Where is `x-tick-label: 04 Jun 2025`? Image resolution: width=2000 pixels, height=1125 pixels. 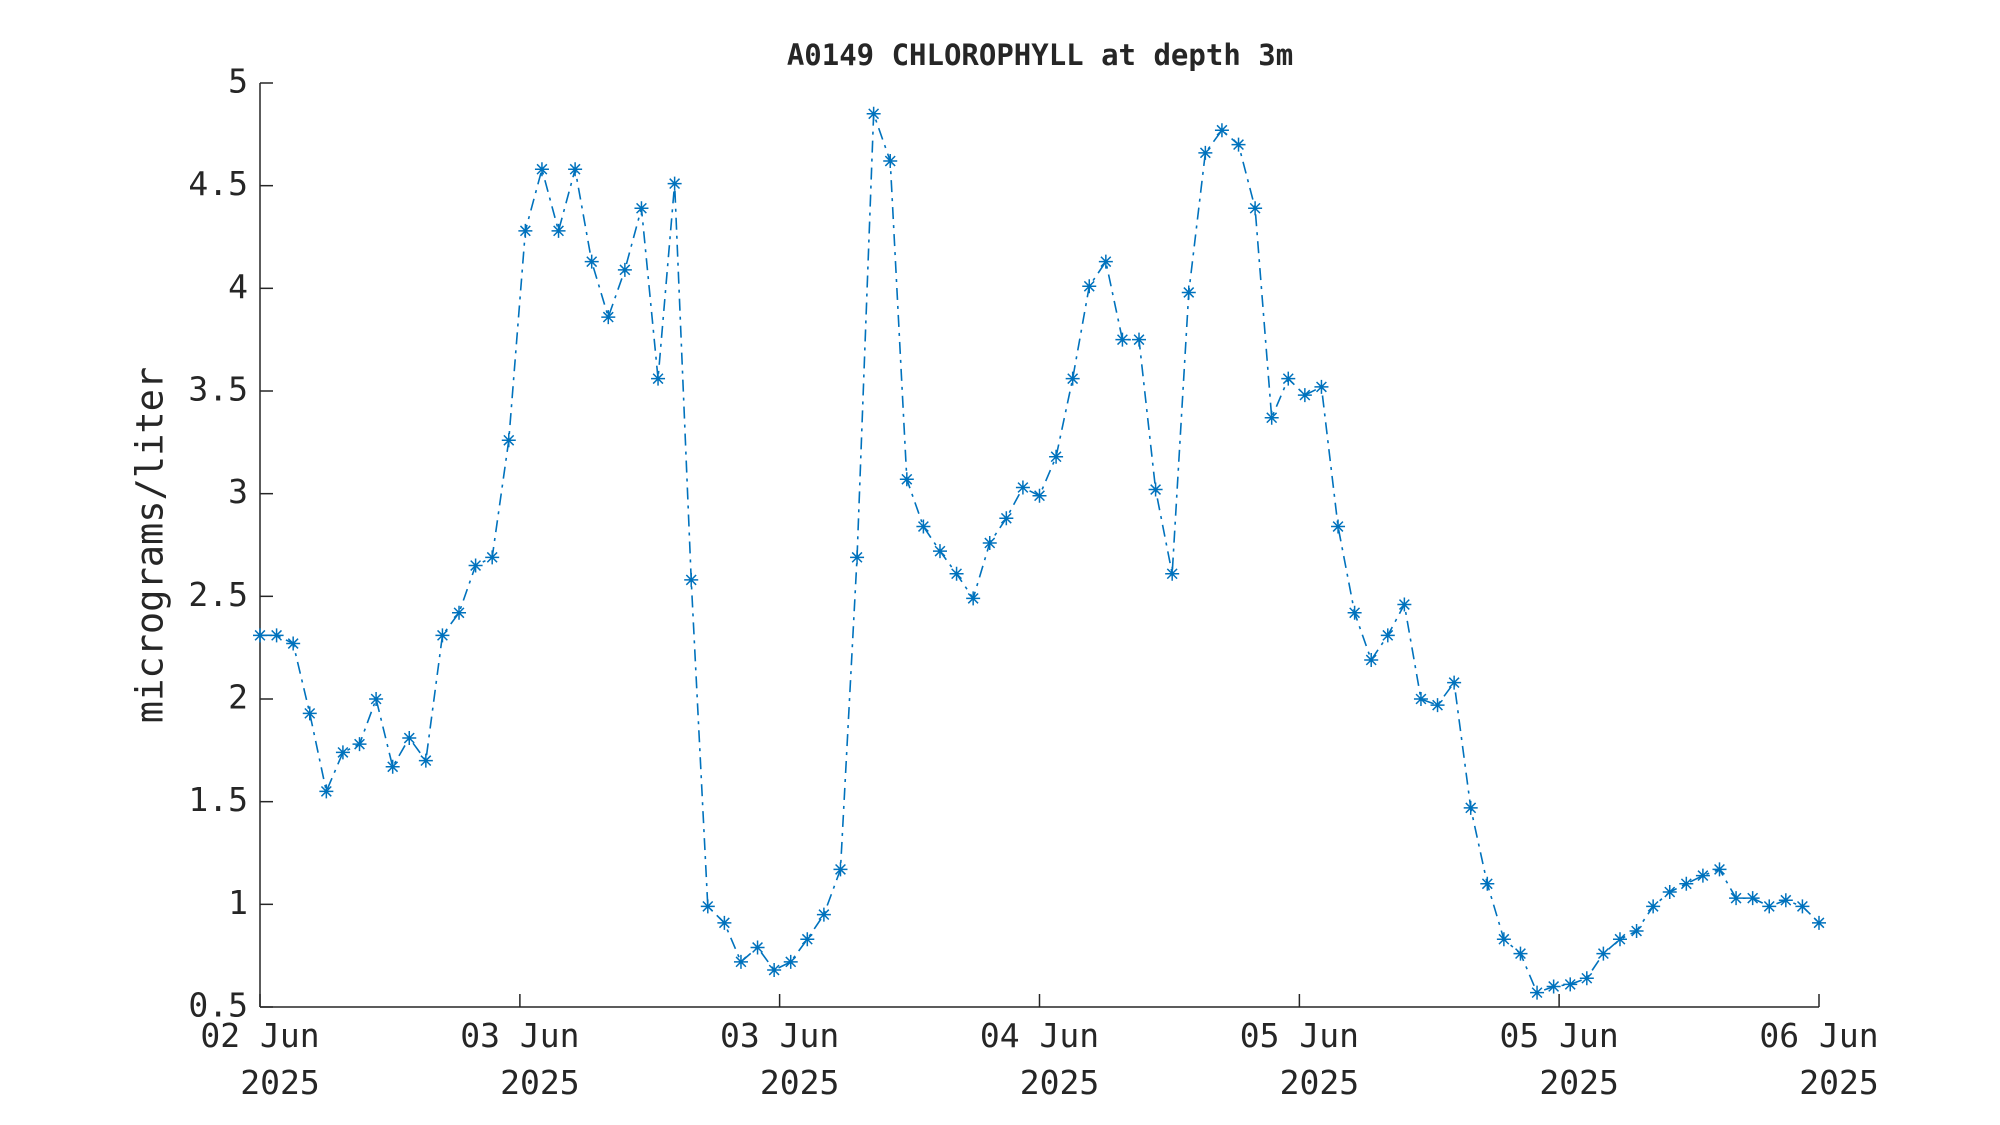 x-tick-label: 04 Jun 2025 is located at coordinates (1039, 1059).